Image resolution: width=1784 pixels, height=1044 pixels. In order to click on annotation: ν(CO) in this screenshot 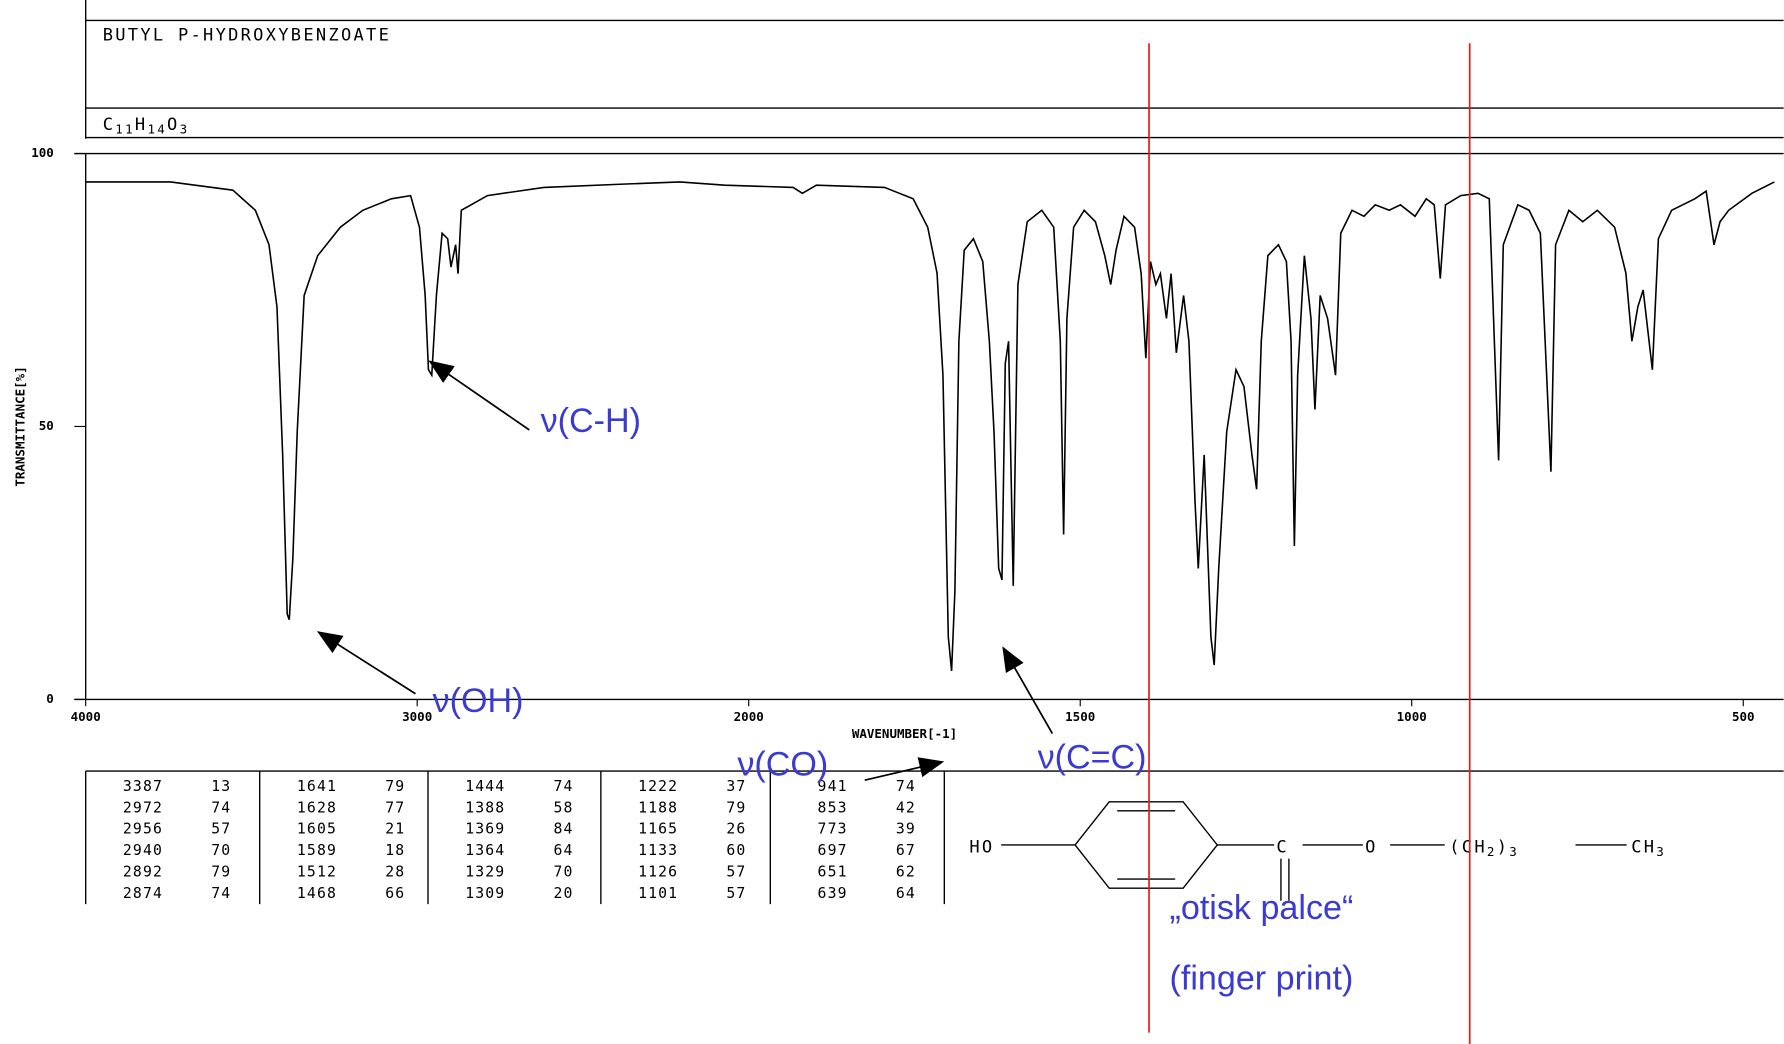, I will do `click(782, 765)`.